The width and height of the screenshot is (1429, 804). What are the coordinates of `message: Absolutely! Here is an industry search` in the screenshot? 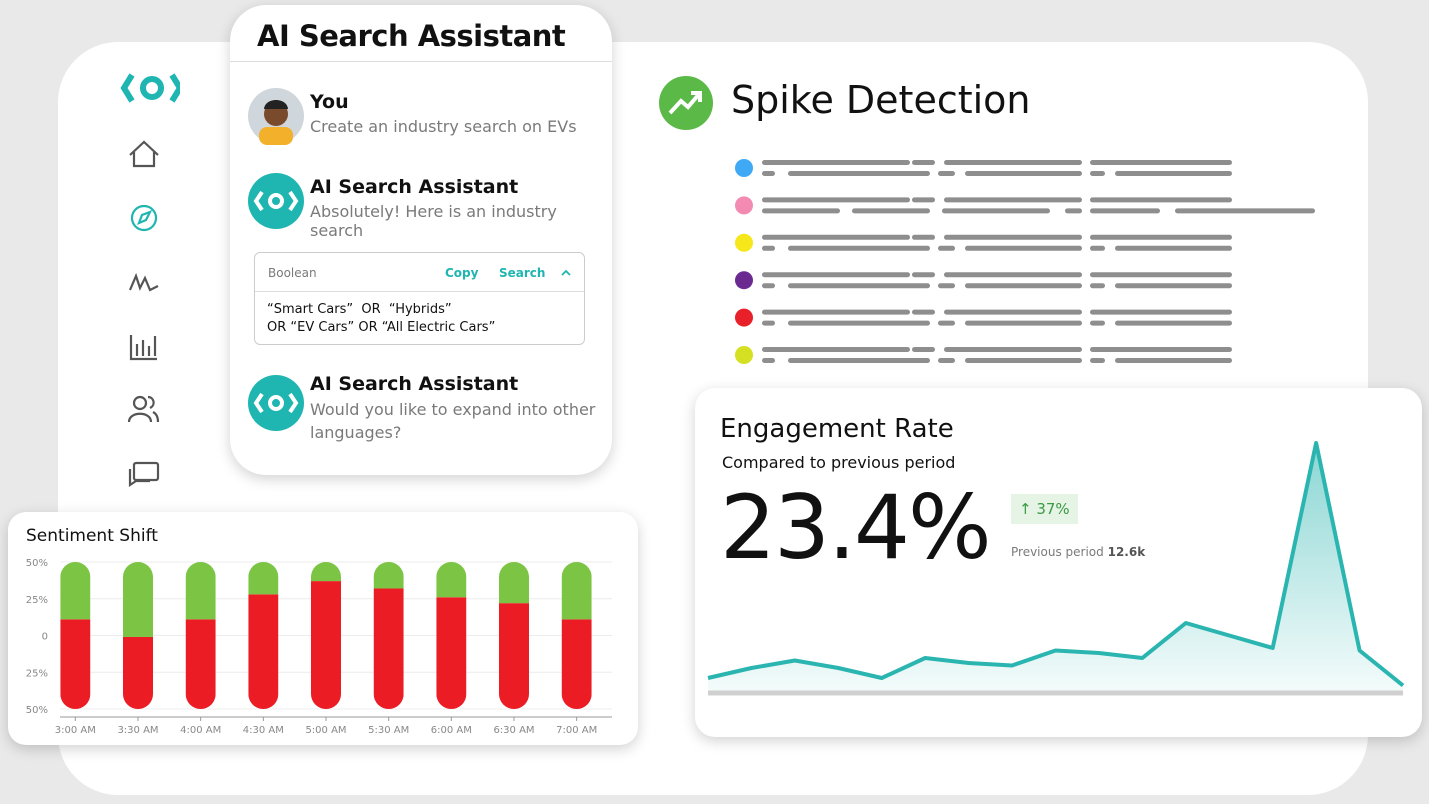 It's located at (433, 221).